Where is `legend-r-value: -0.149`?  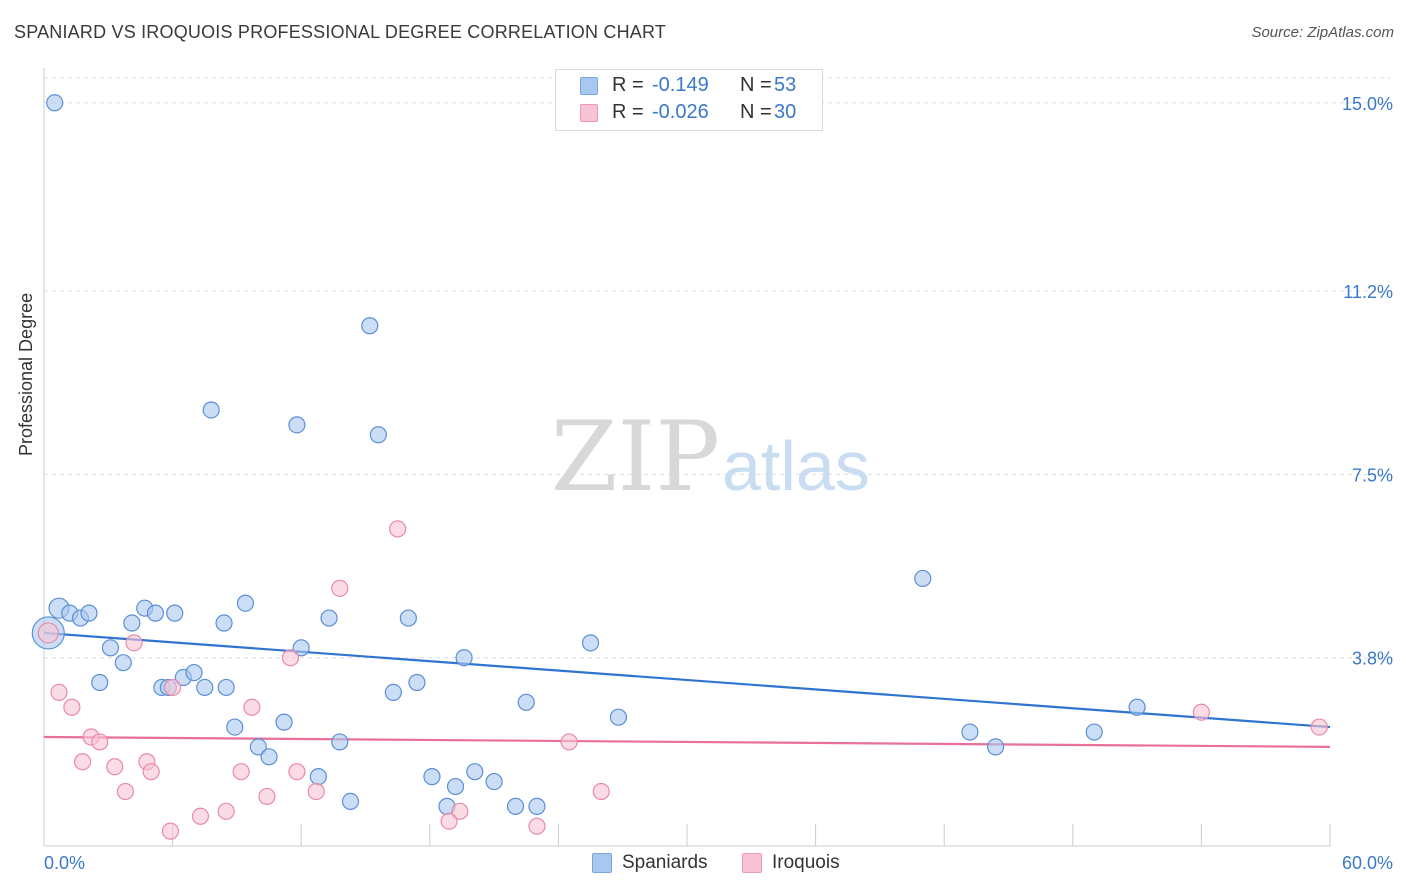 legend-r-value: -0.149 is located at coordinates (680, 85).